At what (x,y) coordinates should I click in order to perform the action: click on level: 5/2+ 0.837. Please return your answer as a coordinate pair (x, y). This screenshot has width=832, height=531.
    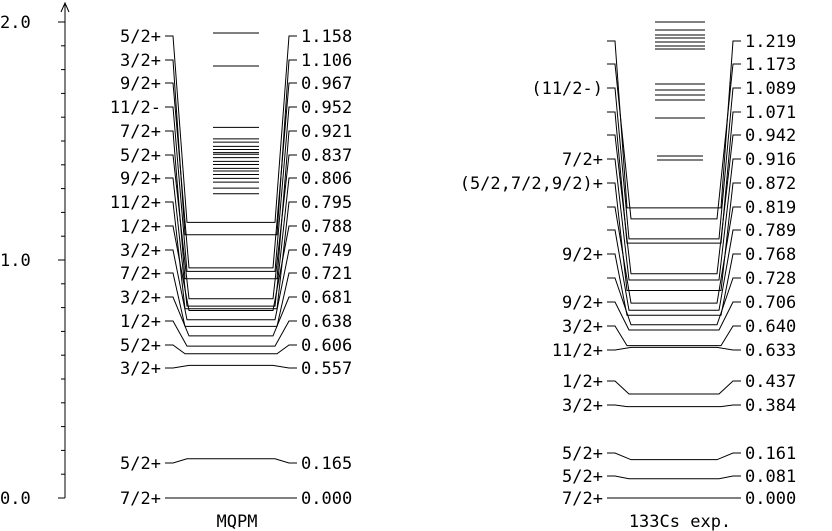
    Looking at the image, I should click on (236, 223).